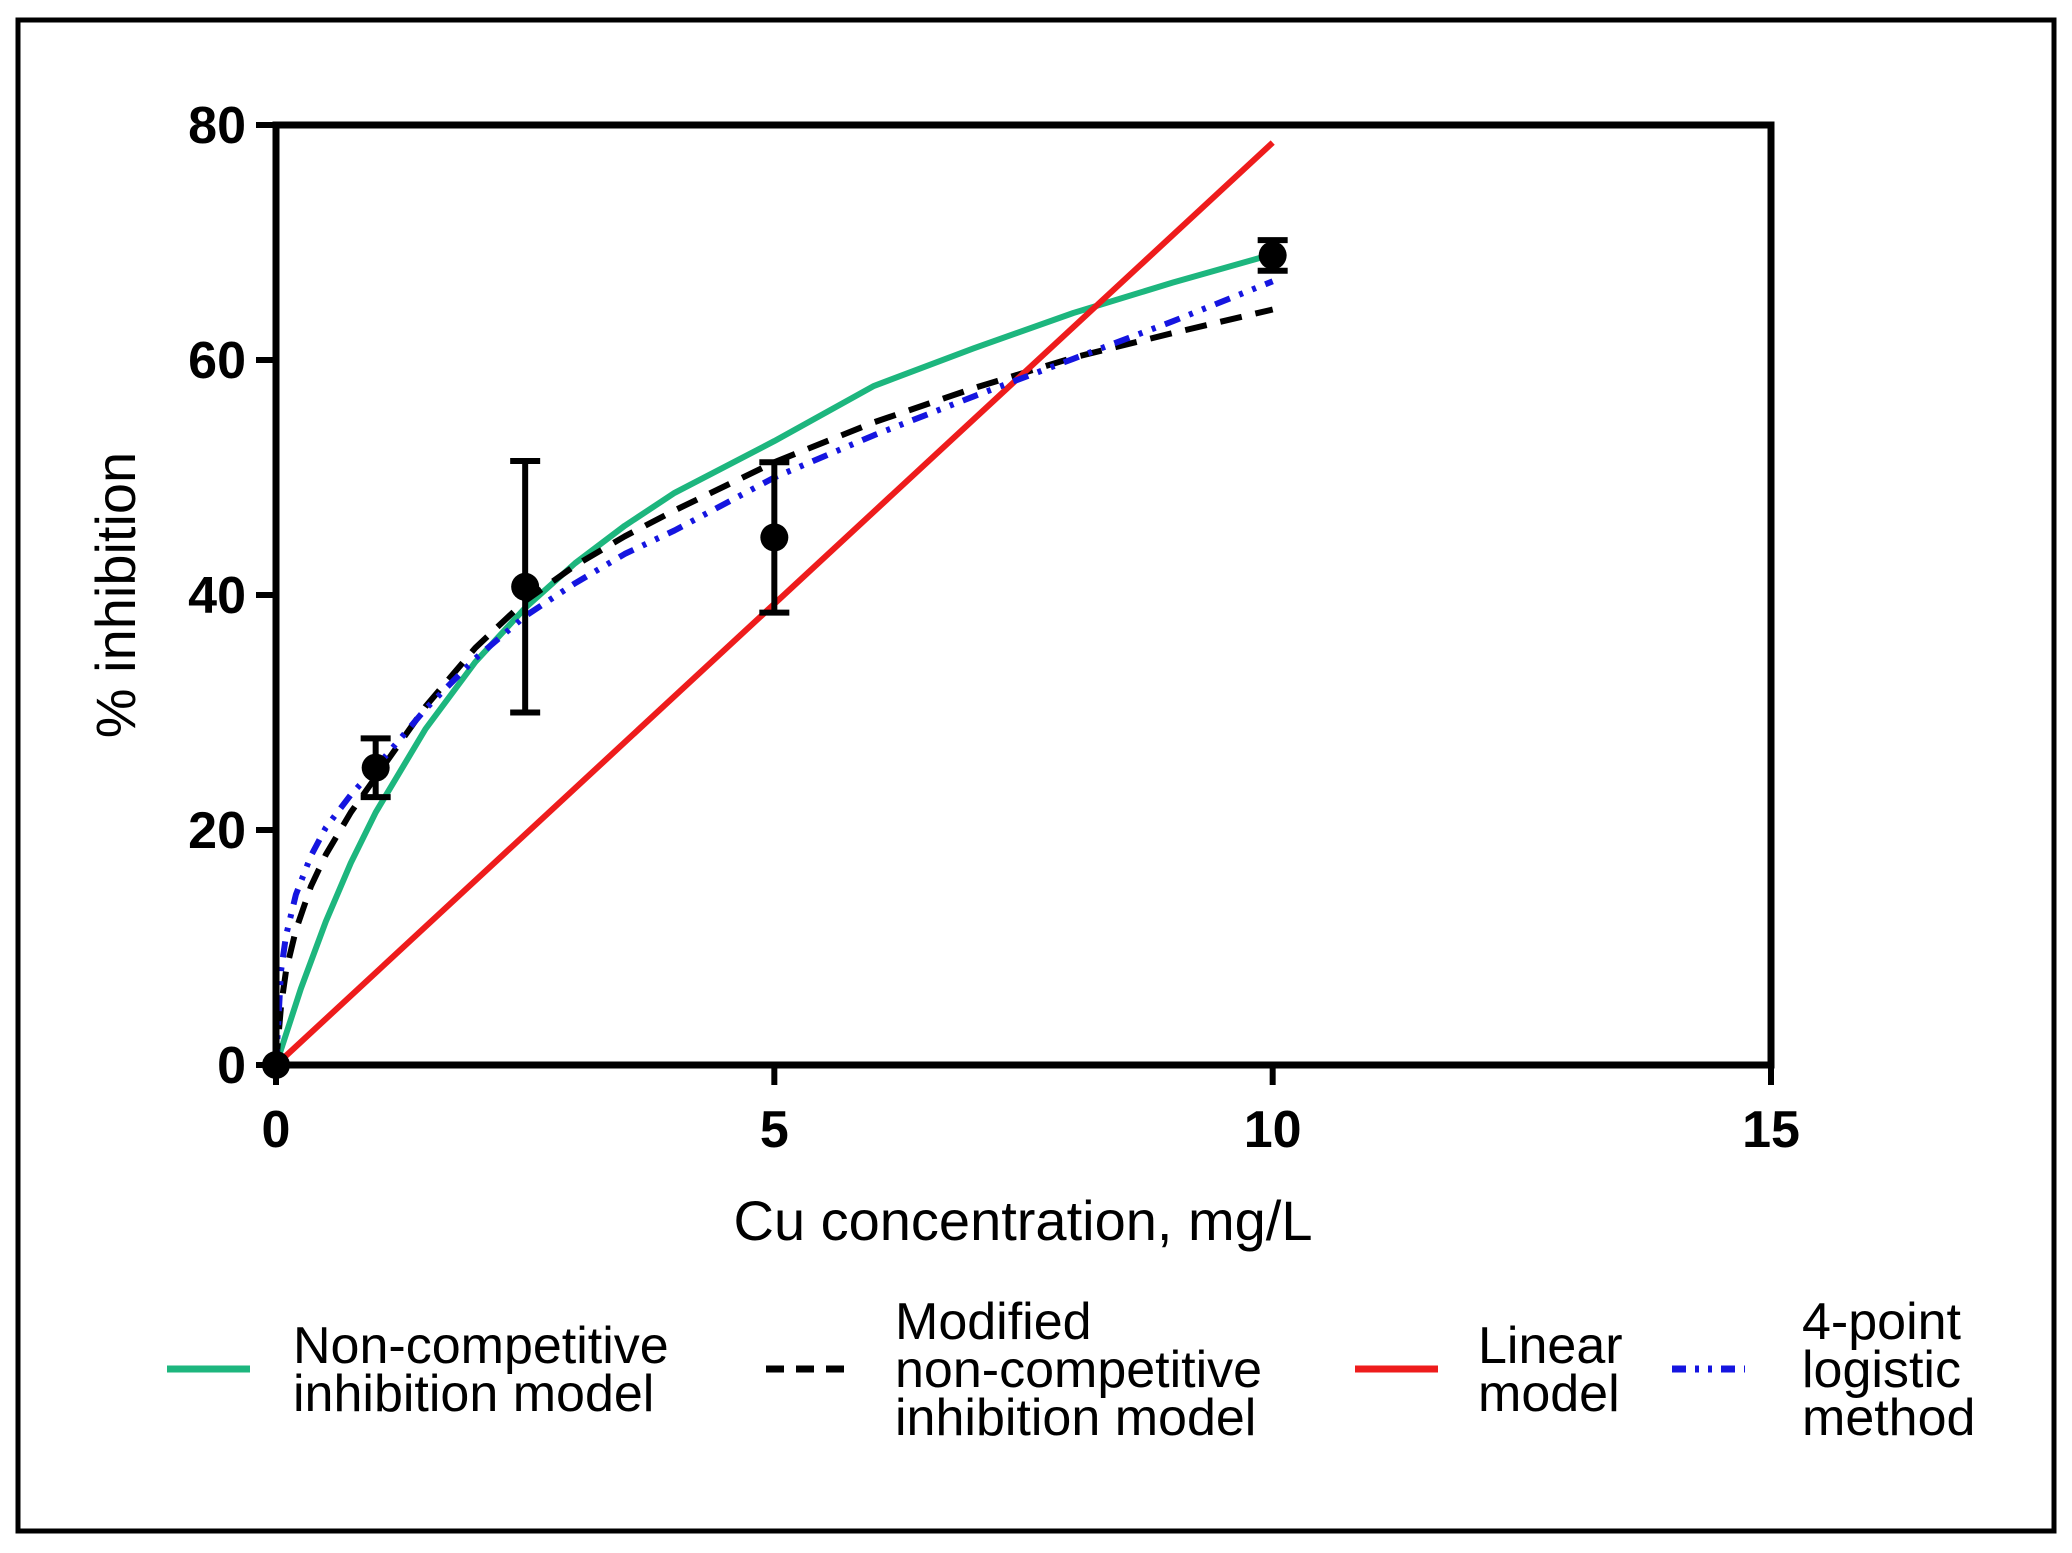 Image resolution: width=2072 pixels, height=1553 pixels. What do you see at coordinates (1273, 1130) in the screenshot?
I see `x-tick-label: 10` at bounding box center [1273, 1130].